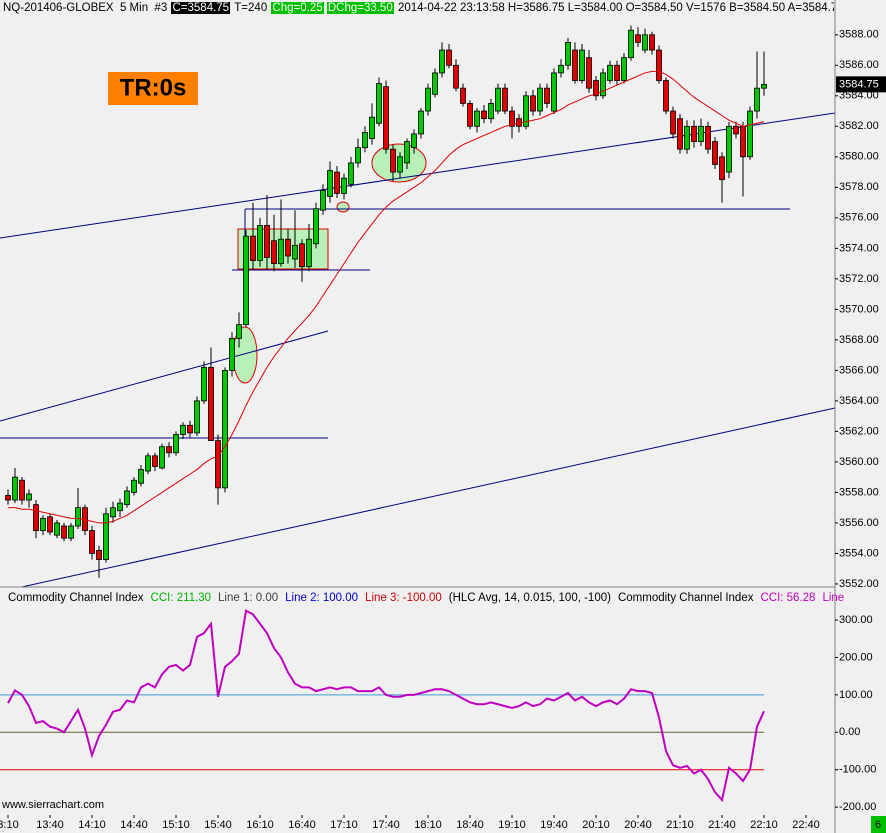 This screenshot has height=833, width=886. What do you see at coordinates (85, 8) in the screenshot?
I see `symbol: NQ-201406-GLOBEX 5 Min #3` at bounding box center [85, 8].